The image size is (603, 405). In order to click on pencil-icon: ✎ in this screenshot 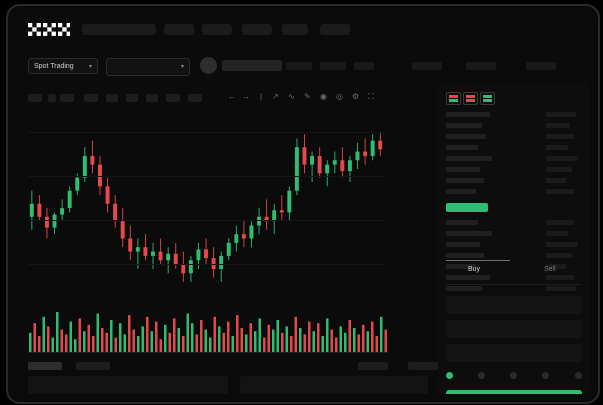, I will do `click(307, 96)`.